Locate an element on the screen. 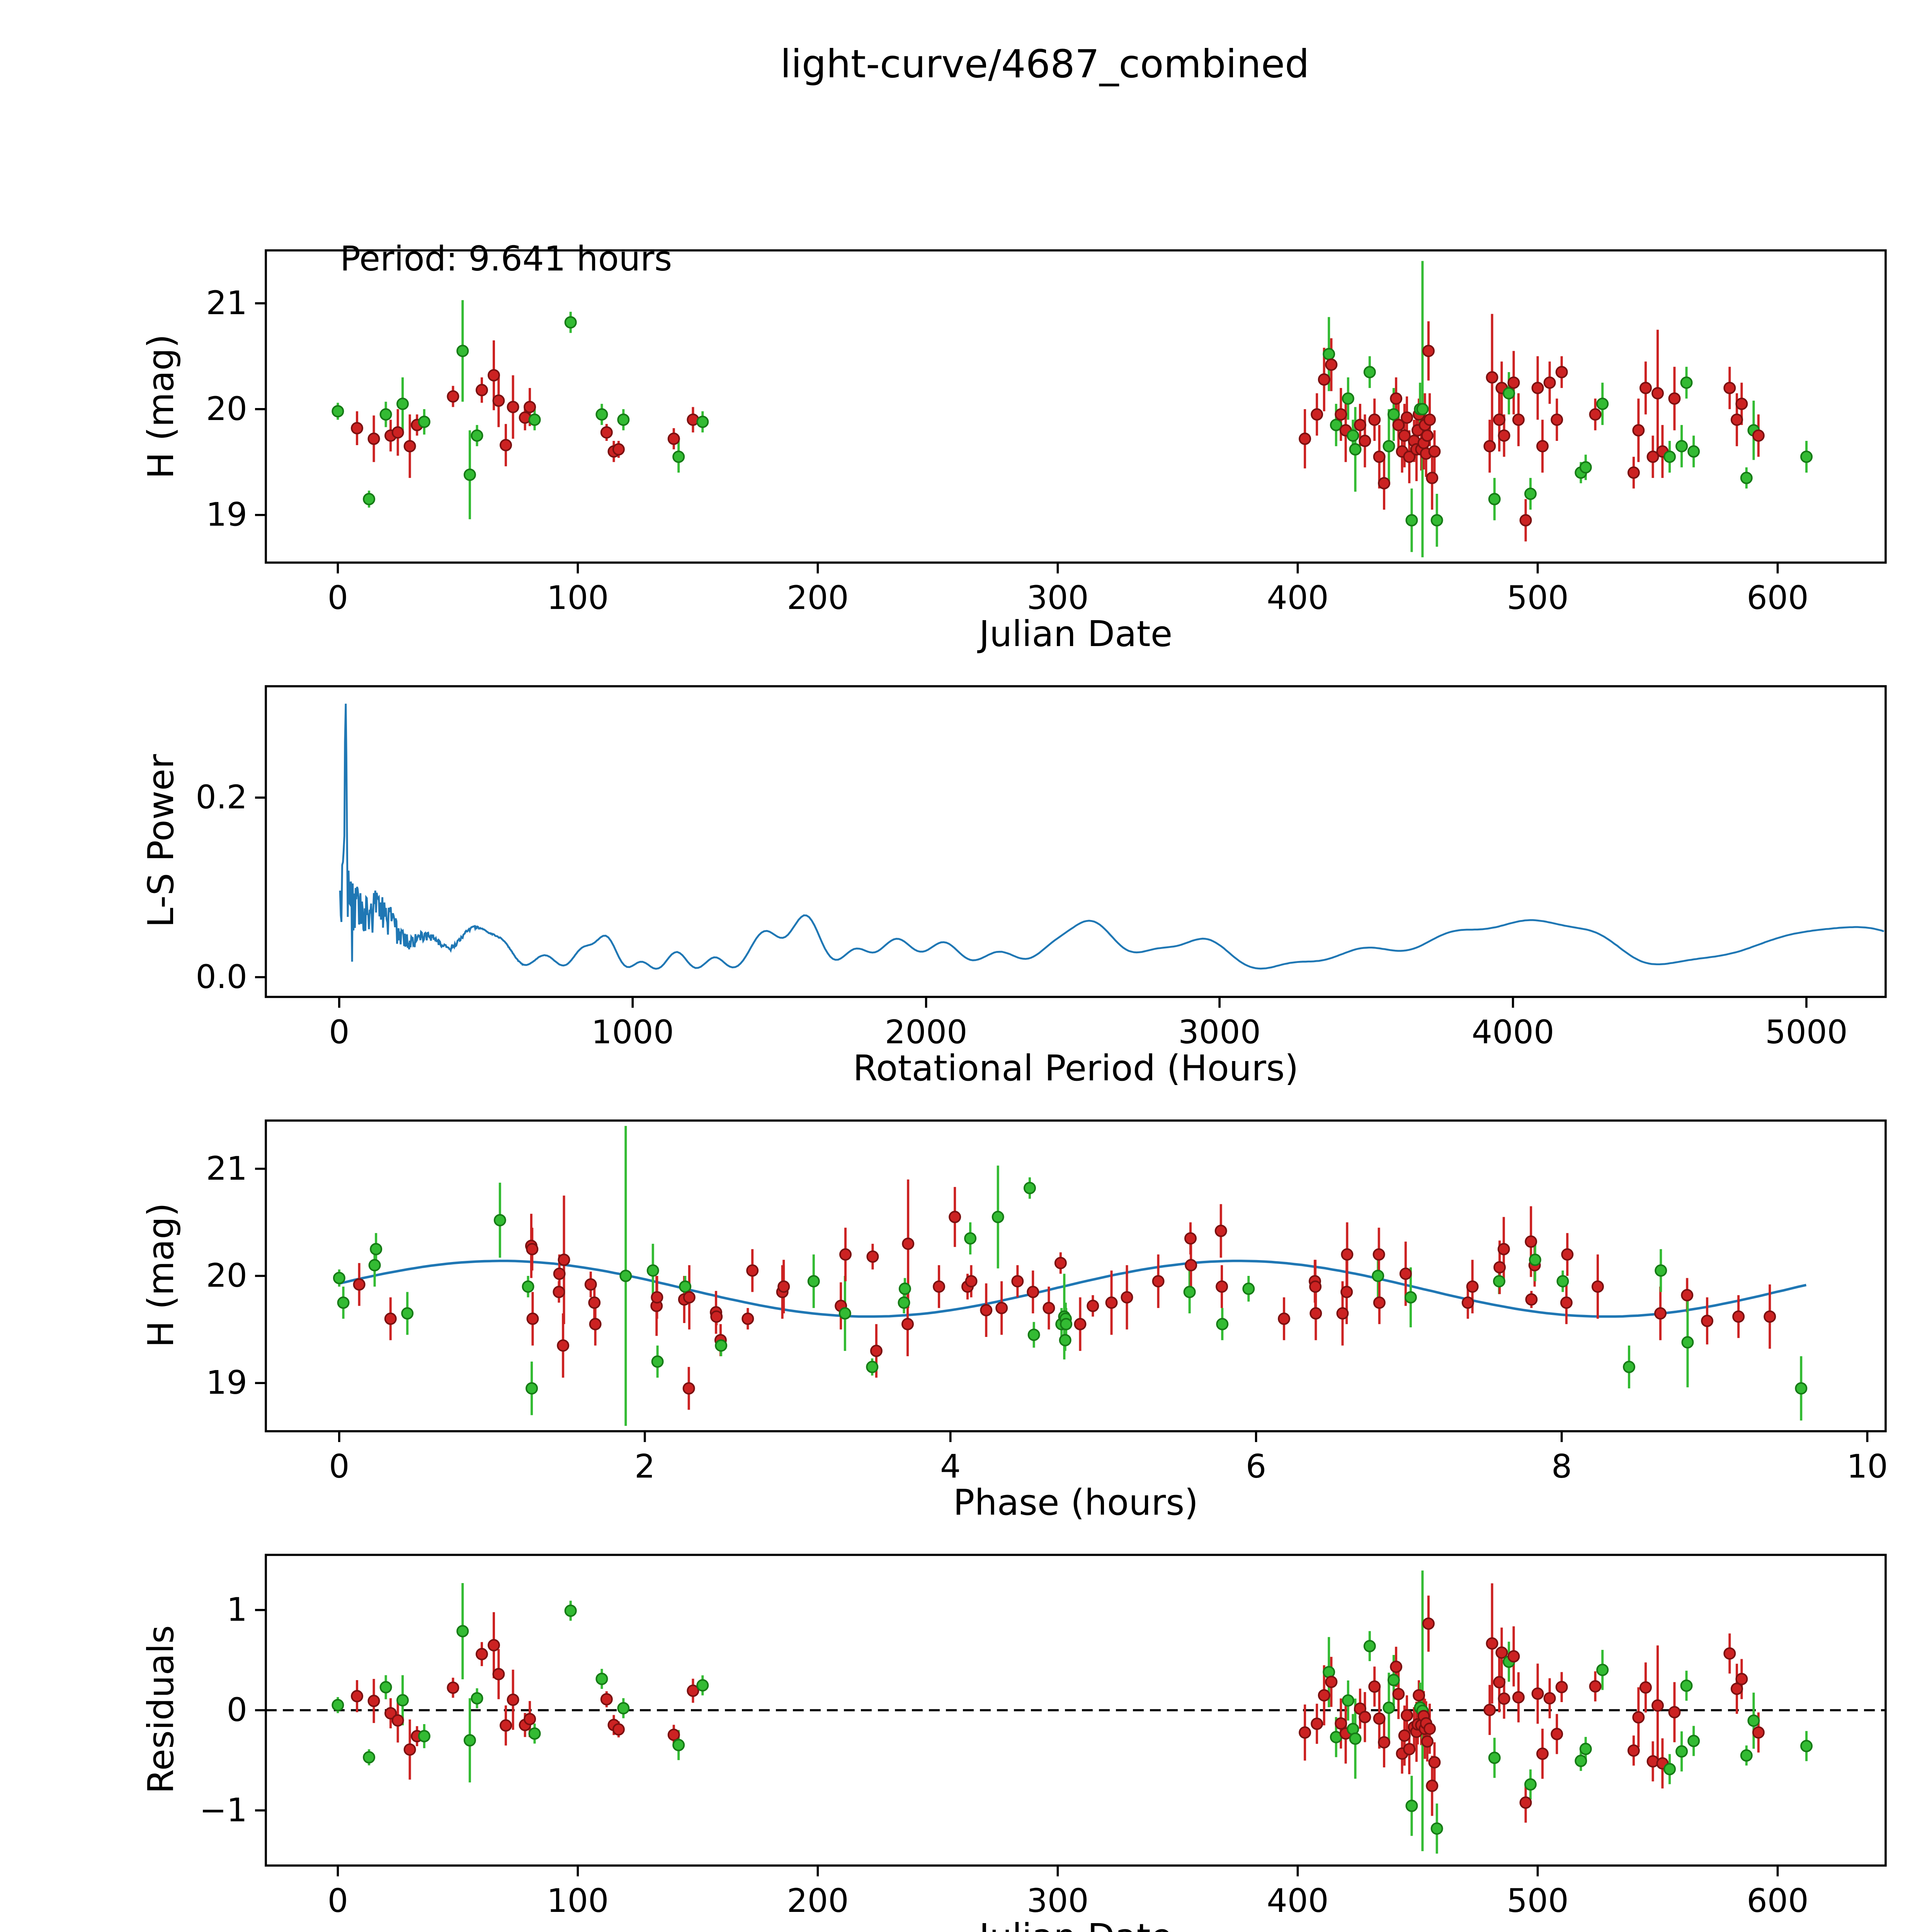 This screenshot has width=1932, height=1932. jd-mag-data is located at coordinates (1072, 410).